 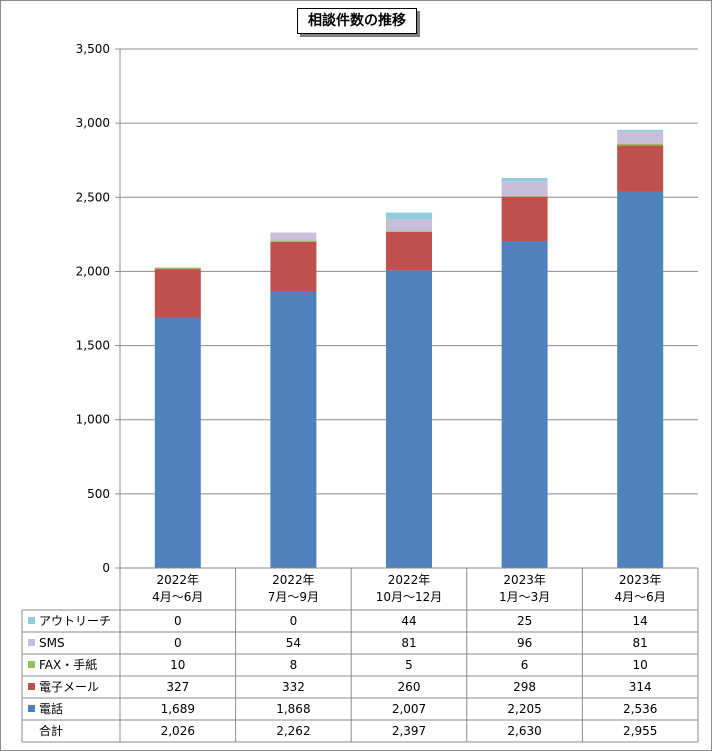 I want to click on table-value: 14, so click(x=640, y=621).